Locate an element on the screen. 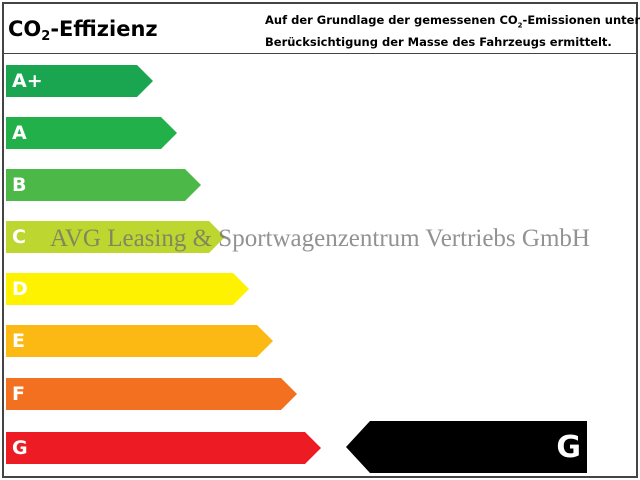 Image resolution: width=640 pixels, height=480 pixels. efficiency-class-a-plus: A+ is located at coordinates (79, 81).